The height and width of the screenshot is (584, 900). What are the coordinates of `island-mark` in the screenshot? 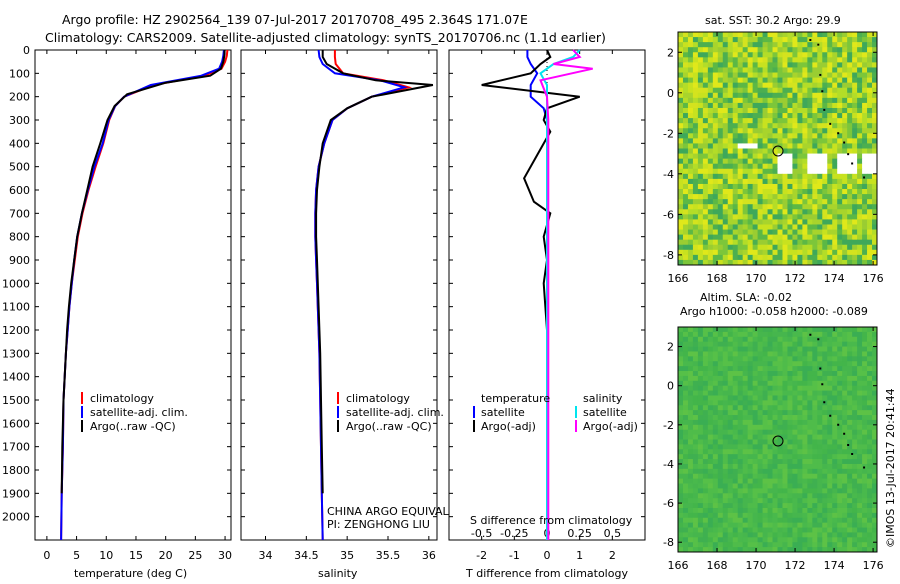 It's located at (844, 433).